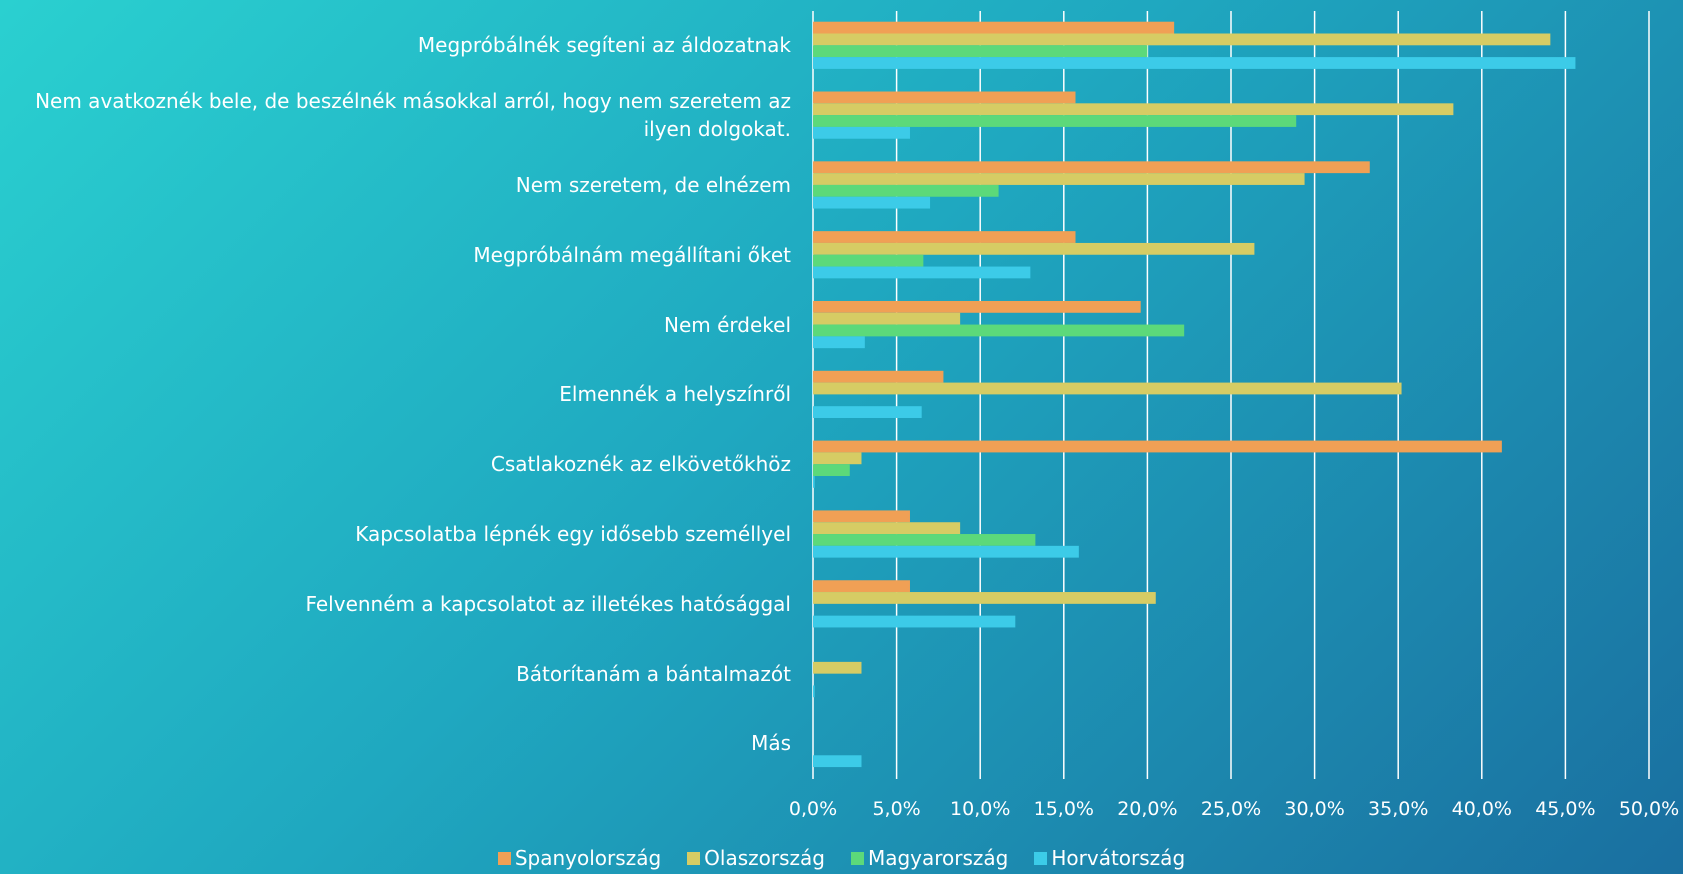  Describe the element at coordinates (675, 394) in the screenshot. I see `category-label: Elmennék a helyszínről` at that location.